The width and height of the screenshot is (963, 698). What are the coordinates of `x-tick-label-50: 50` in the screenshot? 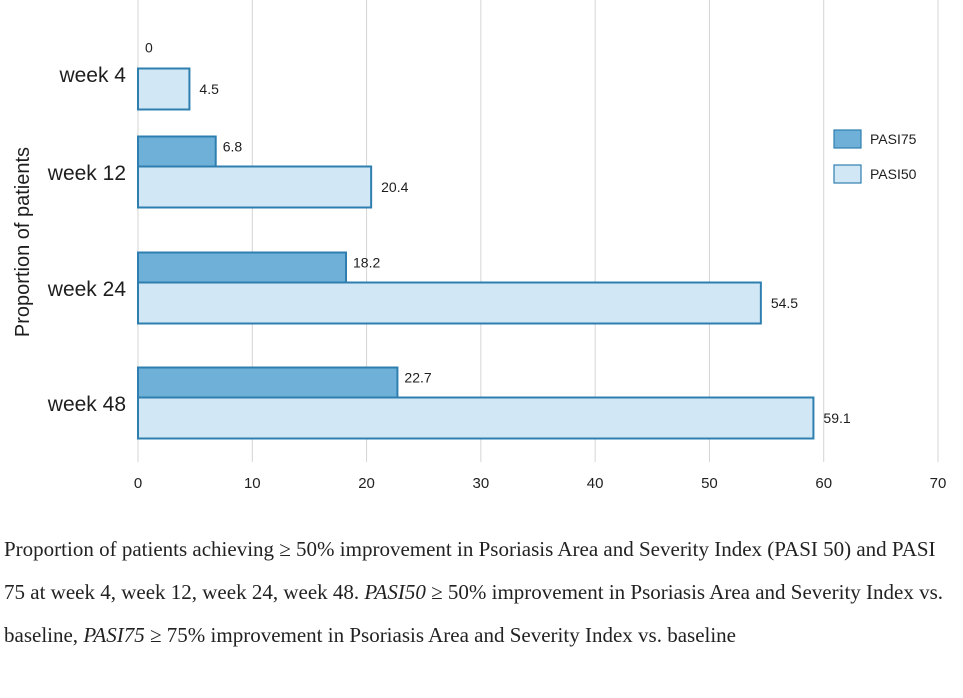 It's located at (709, 483).